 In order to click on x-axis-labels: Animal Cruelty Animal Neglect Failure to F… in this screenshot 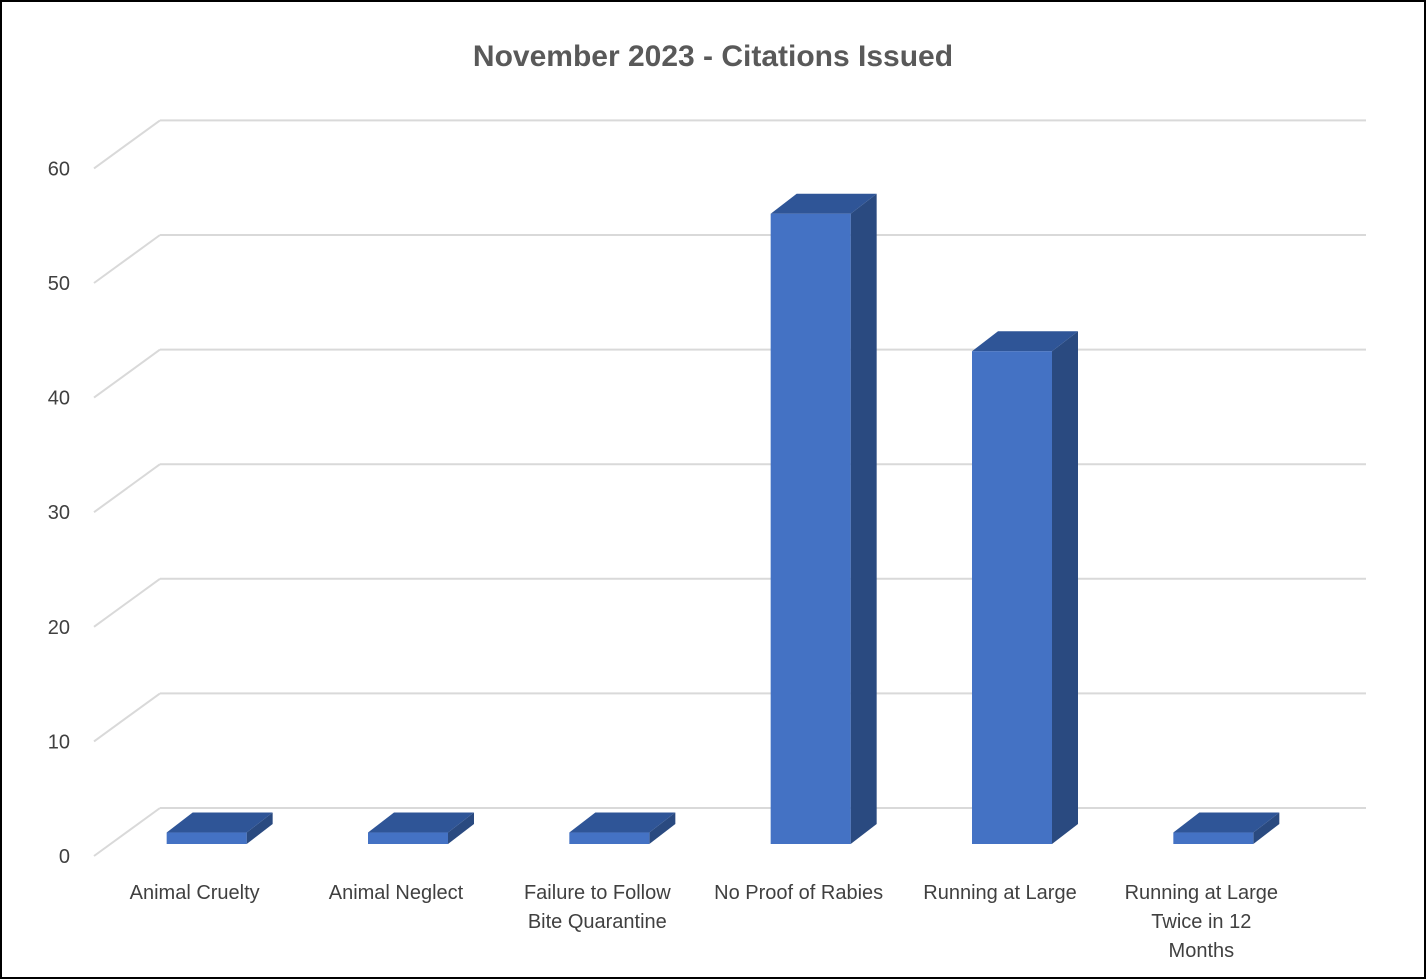, I will do `click(704, 922)`.